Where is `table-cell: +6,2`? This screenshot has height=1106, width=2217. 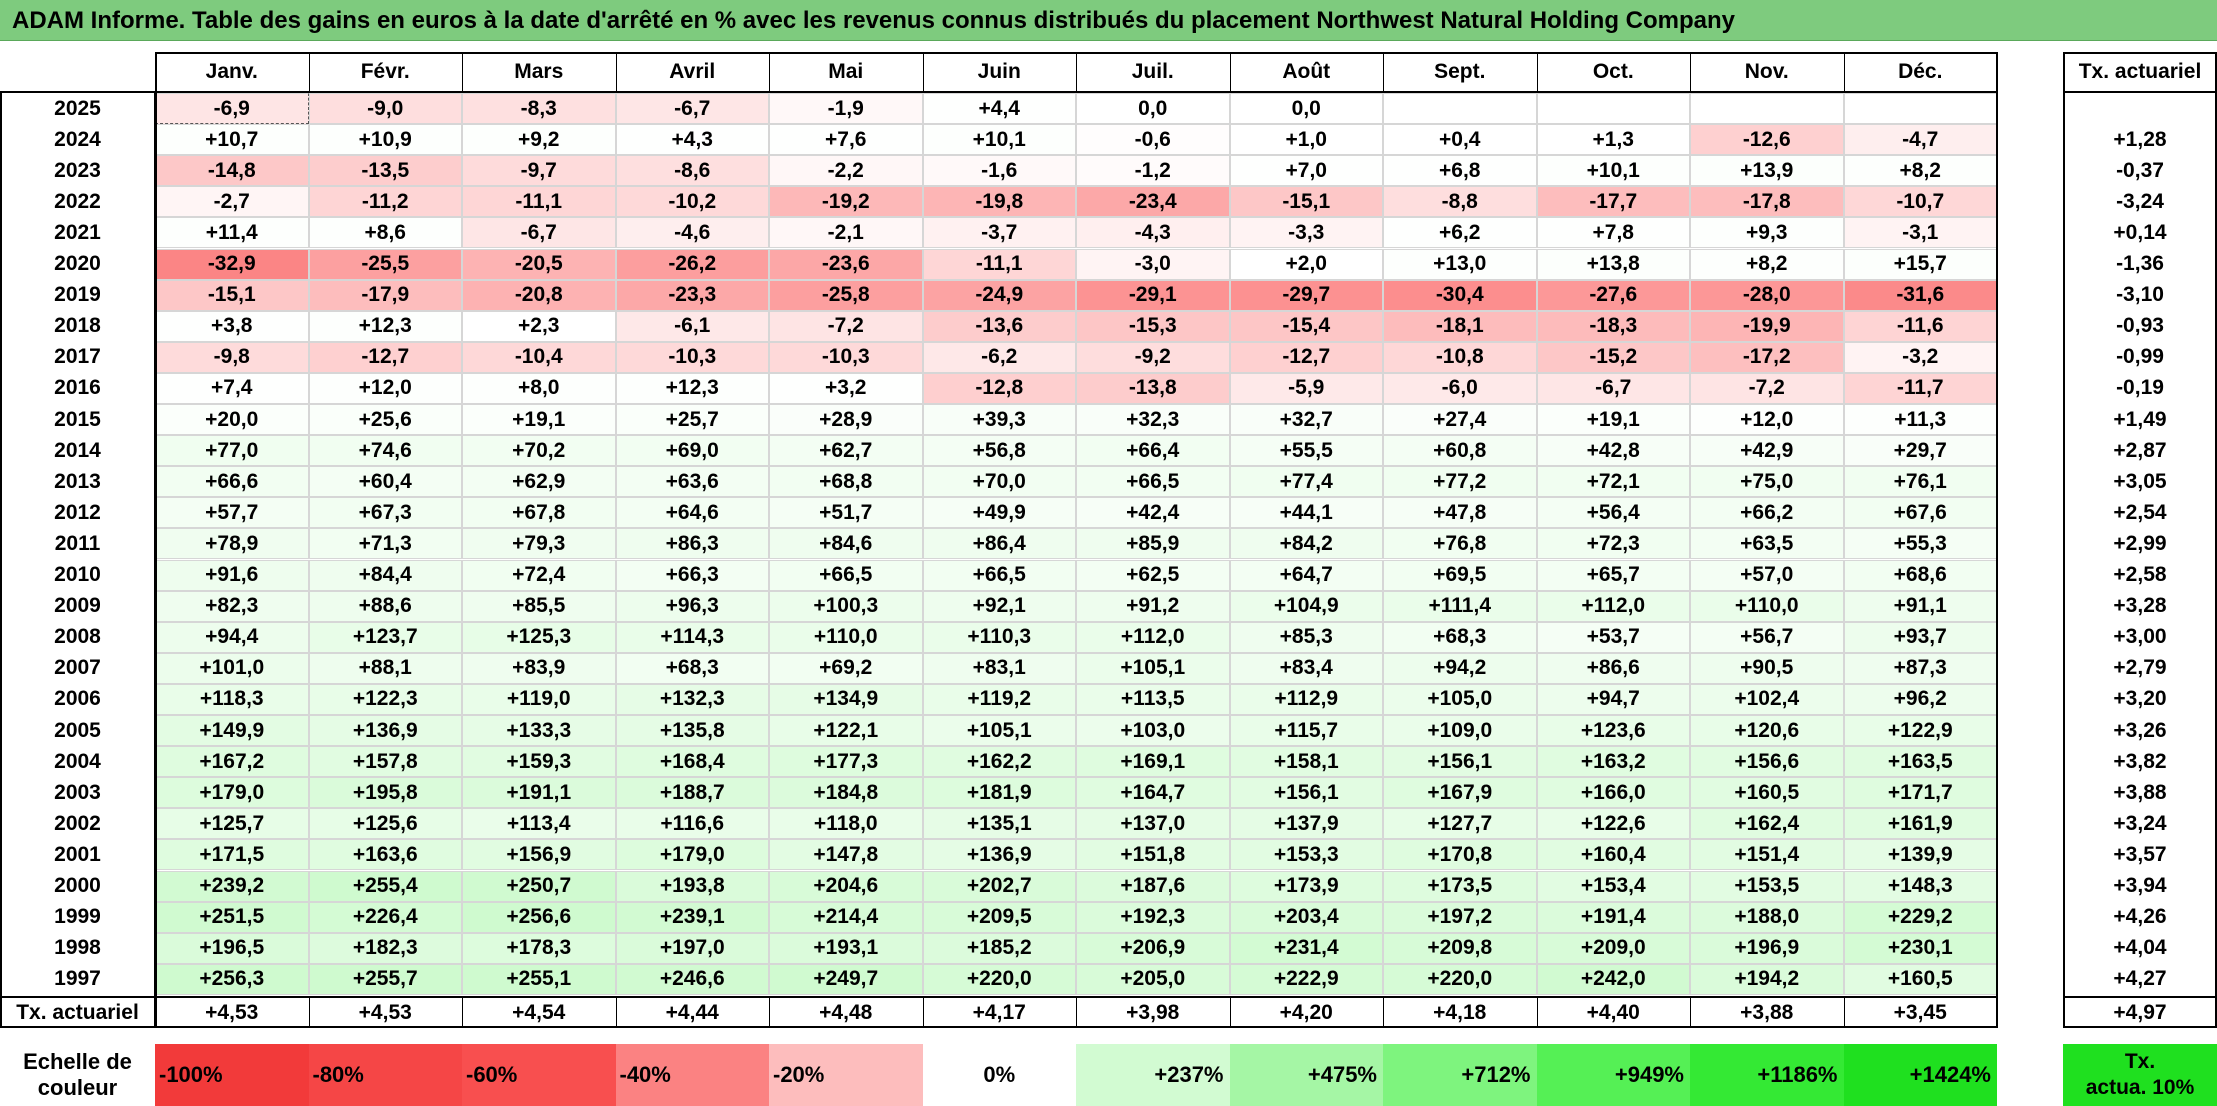
table-cell: +6,2 is located at coordinates (1460, 233).